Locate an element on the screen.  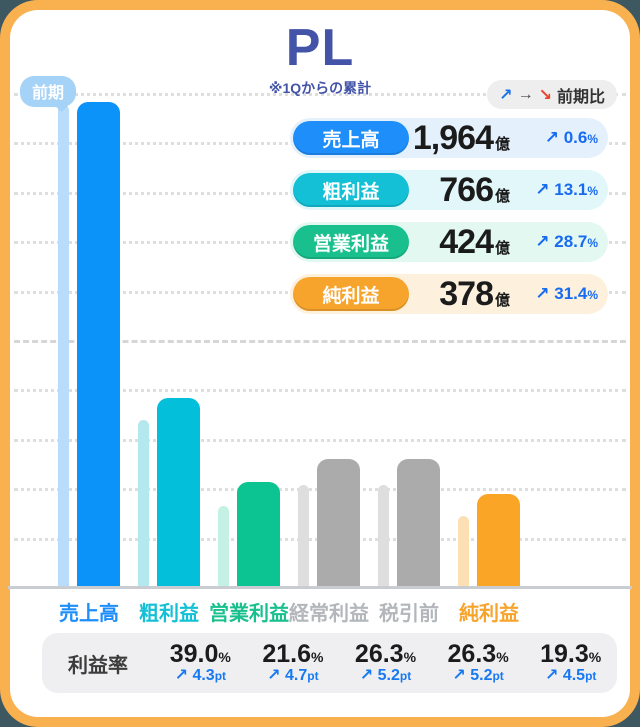
category-label-0: 売上高 is located at coordinates (89, 614).